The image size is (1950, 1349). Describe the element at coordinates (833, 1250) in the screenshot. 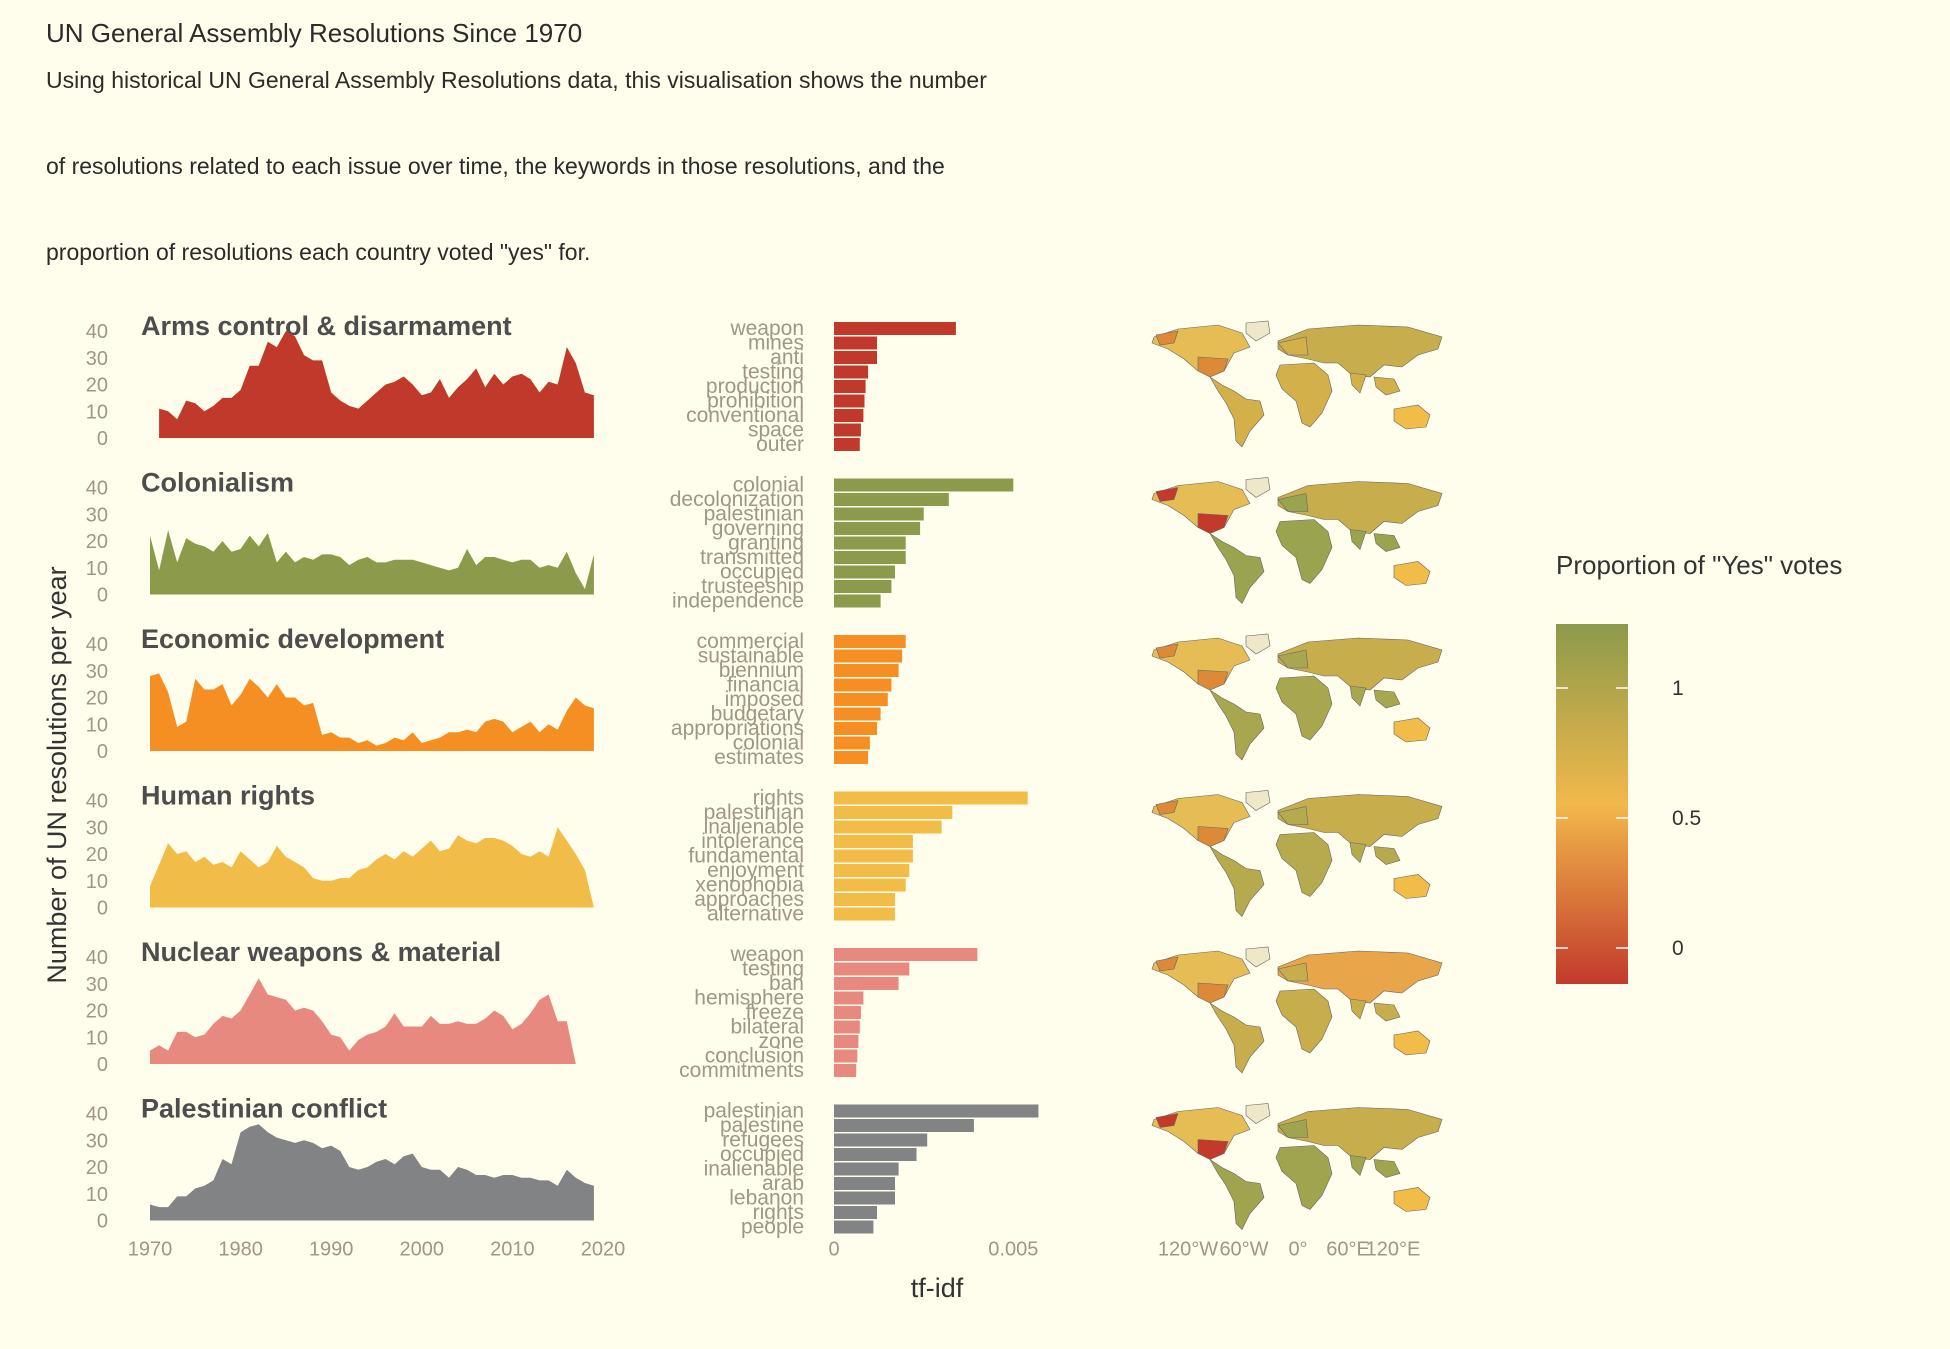

I see `tfidf-tick-label: 0` at that location.